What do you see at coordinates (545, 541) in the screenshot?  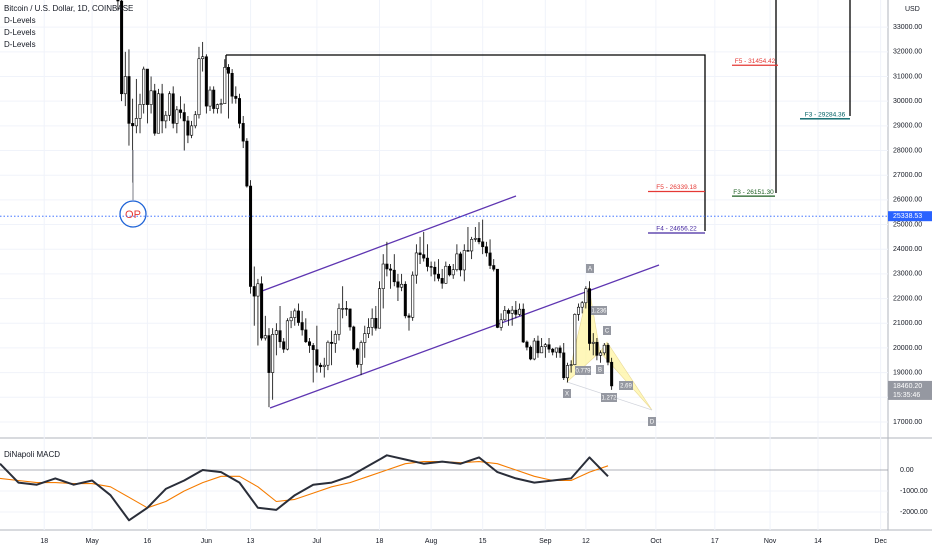 I see `x-tick-label: Sep` at bounding box center [545, 541].